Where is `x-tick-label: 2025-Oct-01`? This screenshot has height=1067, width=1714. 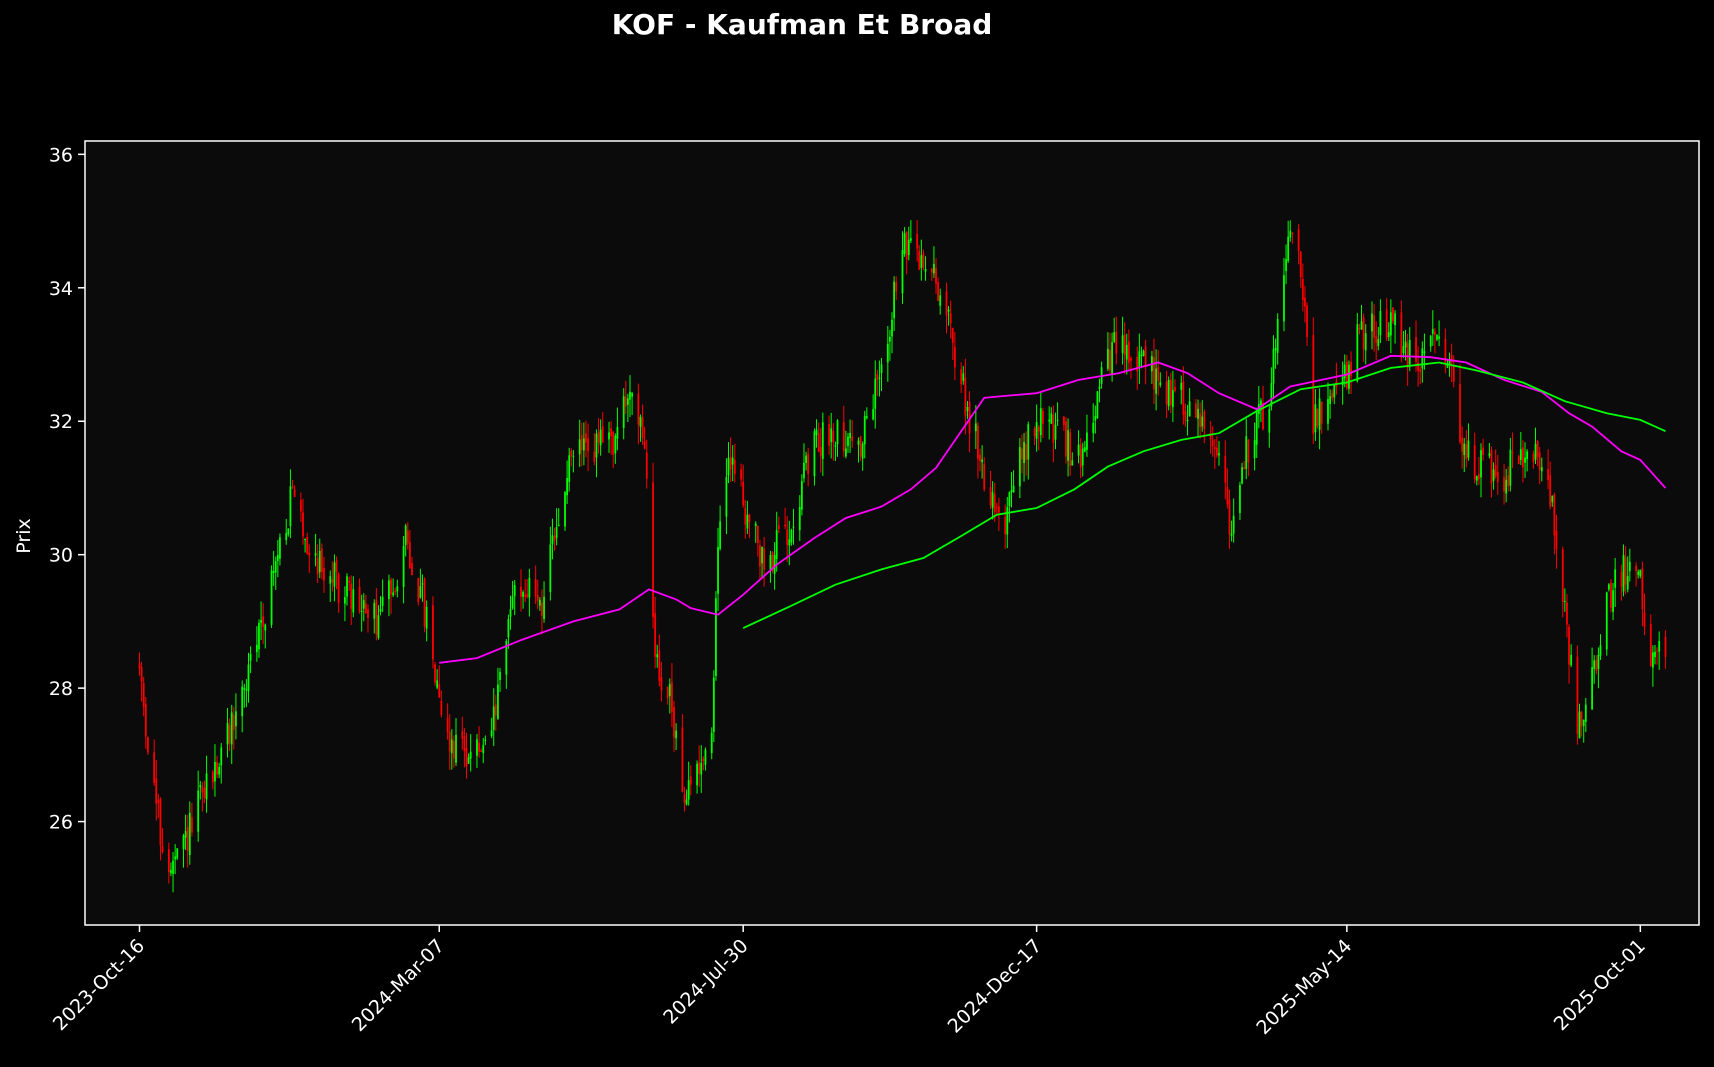
x-tick-label: 2025-Oct-01 is located at coordinates (1600, 985).